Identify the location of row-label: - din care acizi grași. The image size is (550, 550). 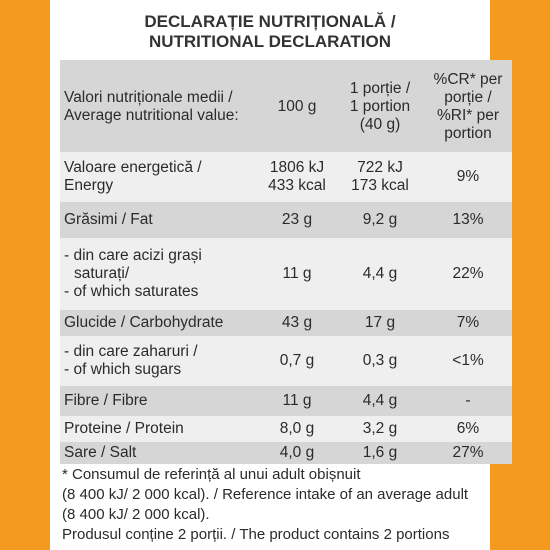
(133, 255).